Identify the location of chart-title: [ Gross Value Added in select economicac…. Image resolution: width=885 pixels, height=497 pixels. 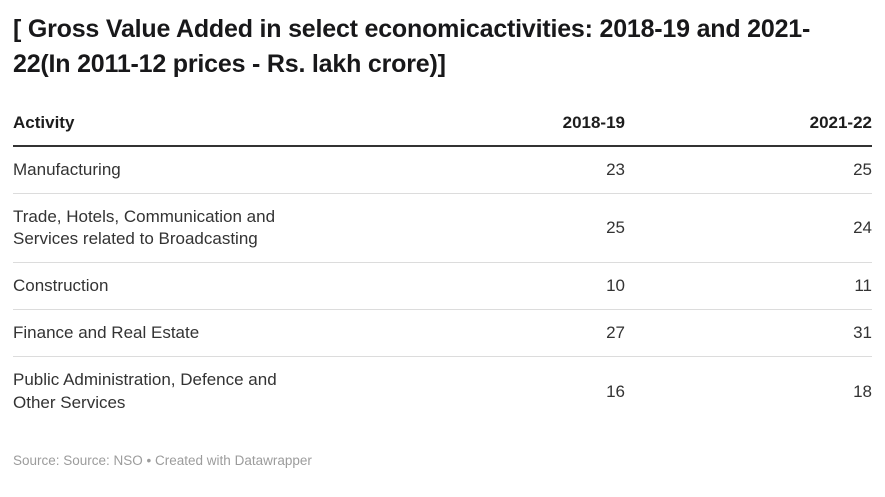
(412, 46).